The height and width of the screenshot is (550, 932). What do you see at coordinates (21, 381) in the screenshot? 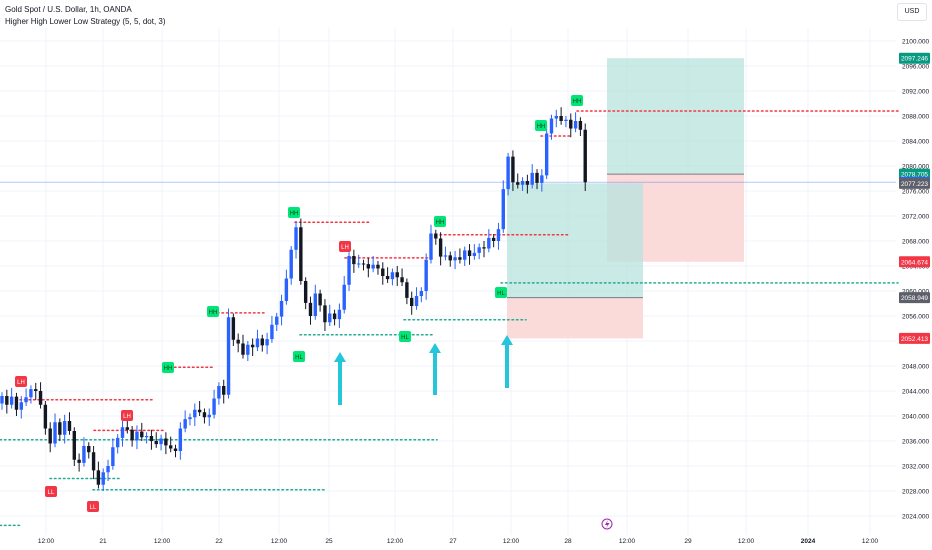
I see `pivot-label-lh: LH` at bounding box center [21, 381].